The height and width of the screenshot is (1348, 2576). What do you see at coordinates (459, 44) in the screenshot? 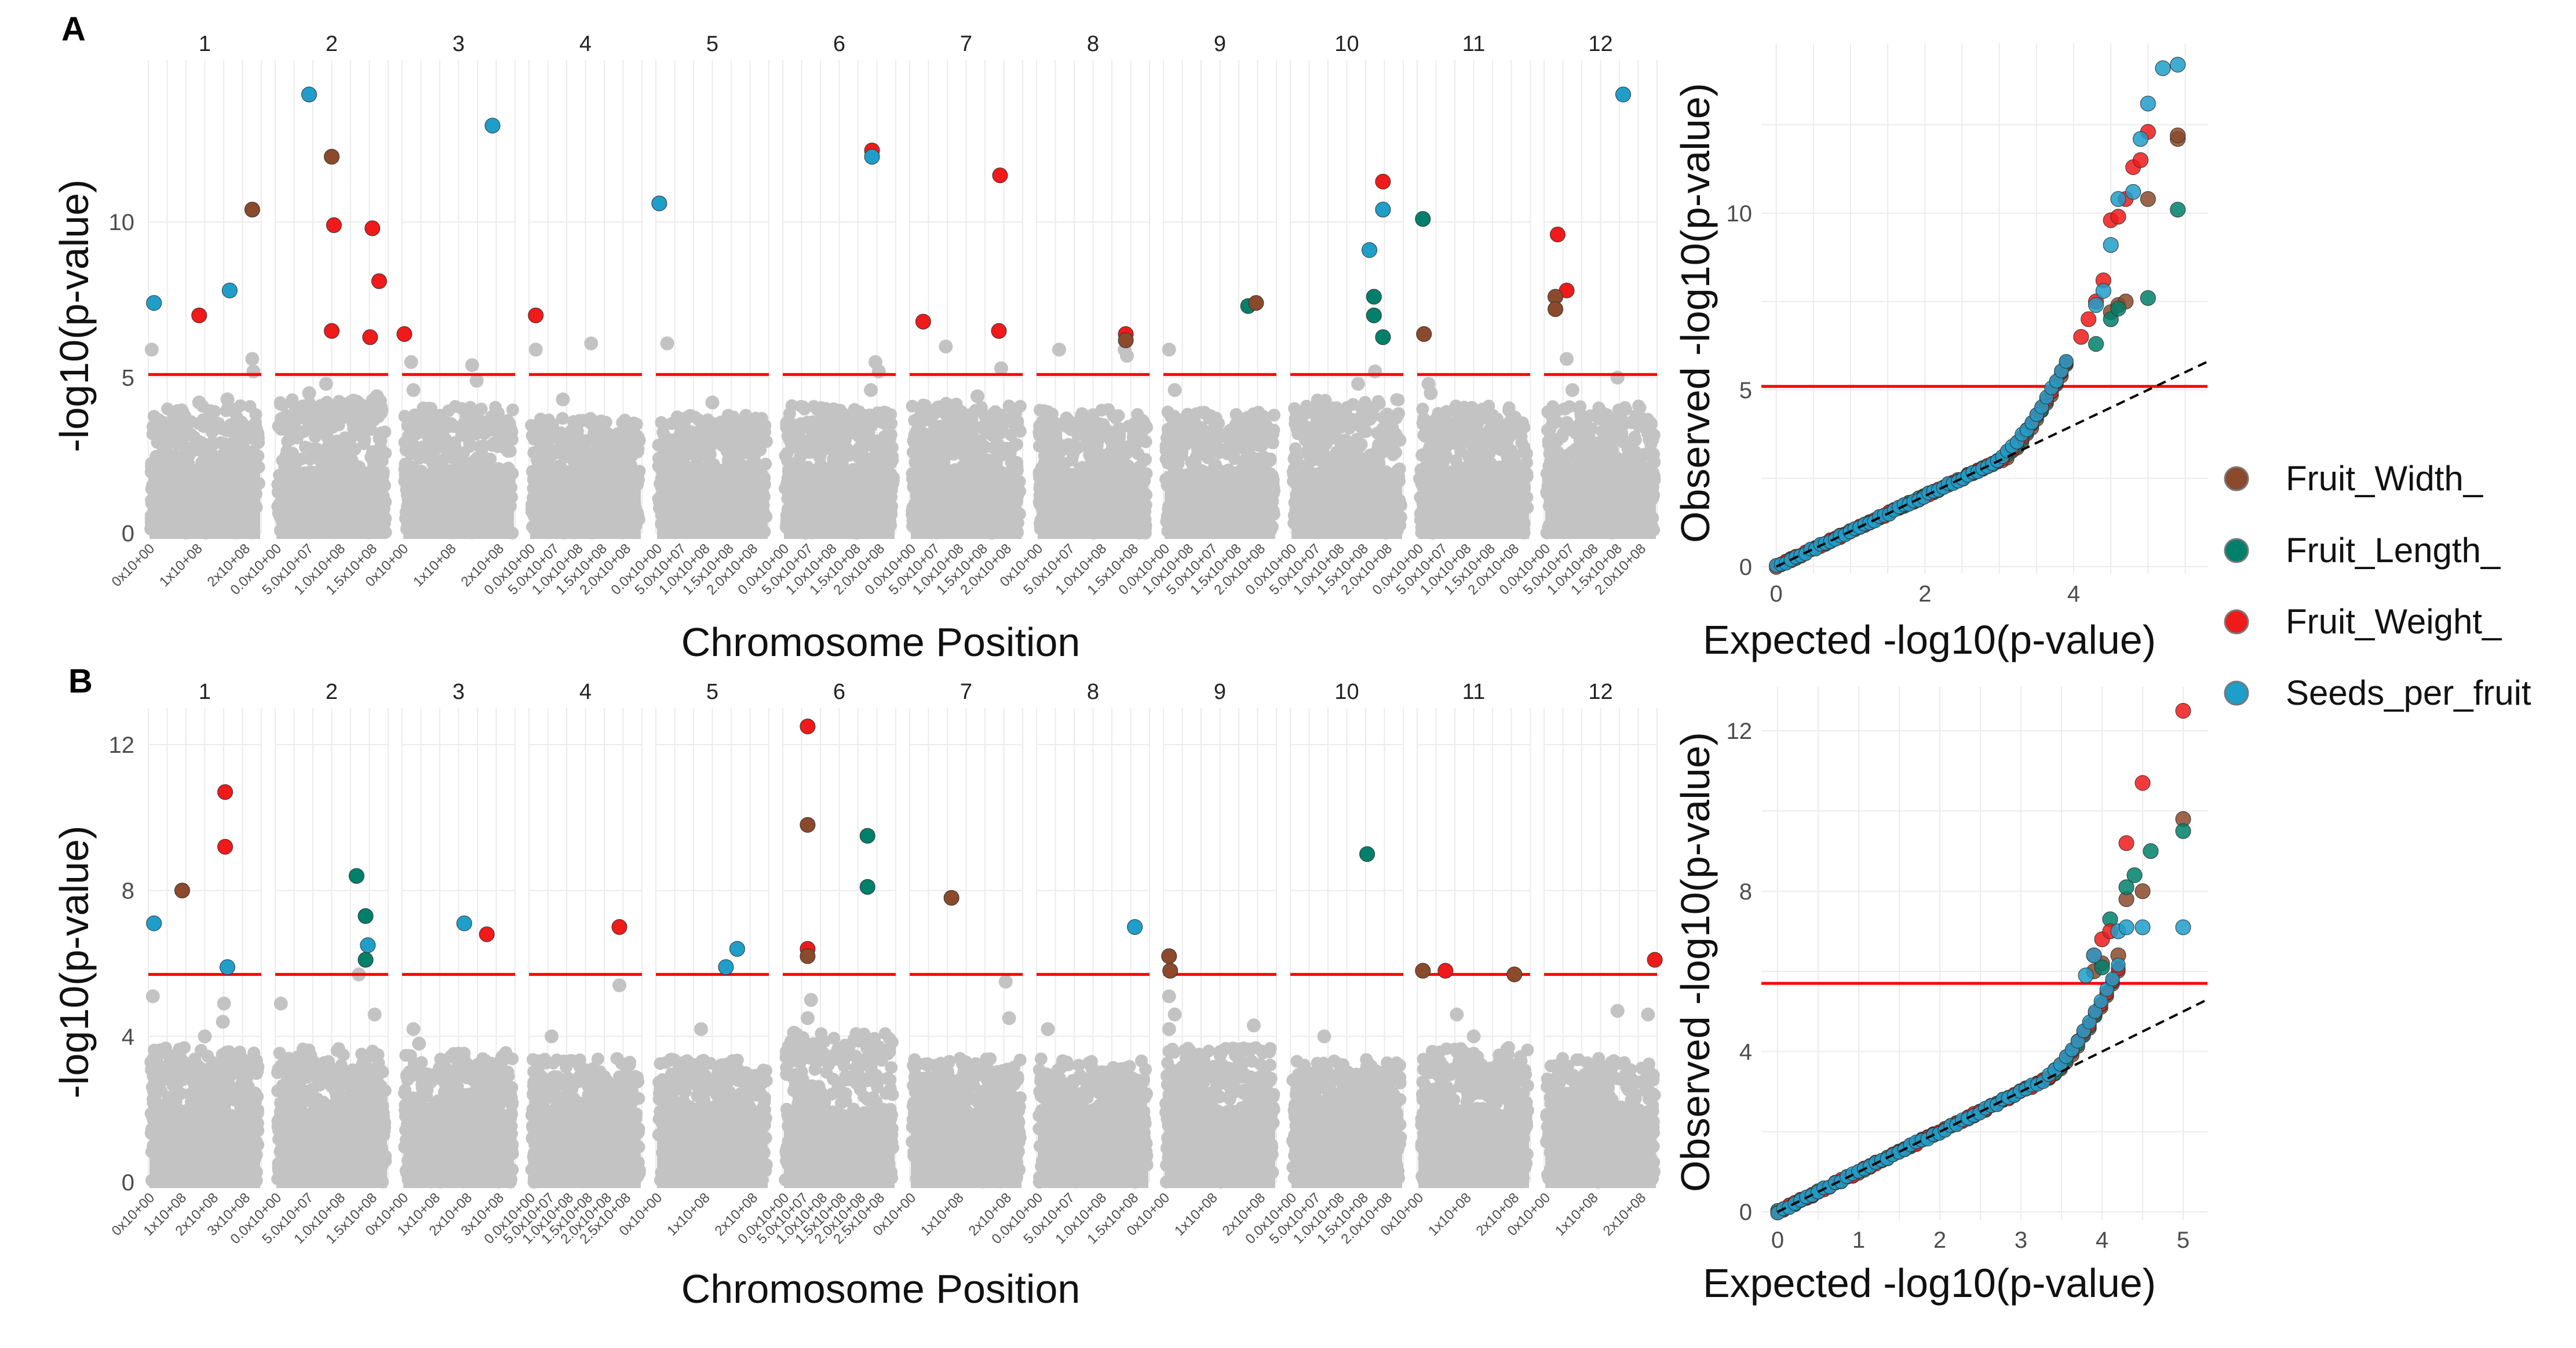
I see `chromosome-label: 3` at bounding box center [459, 44].